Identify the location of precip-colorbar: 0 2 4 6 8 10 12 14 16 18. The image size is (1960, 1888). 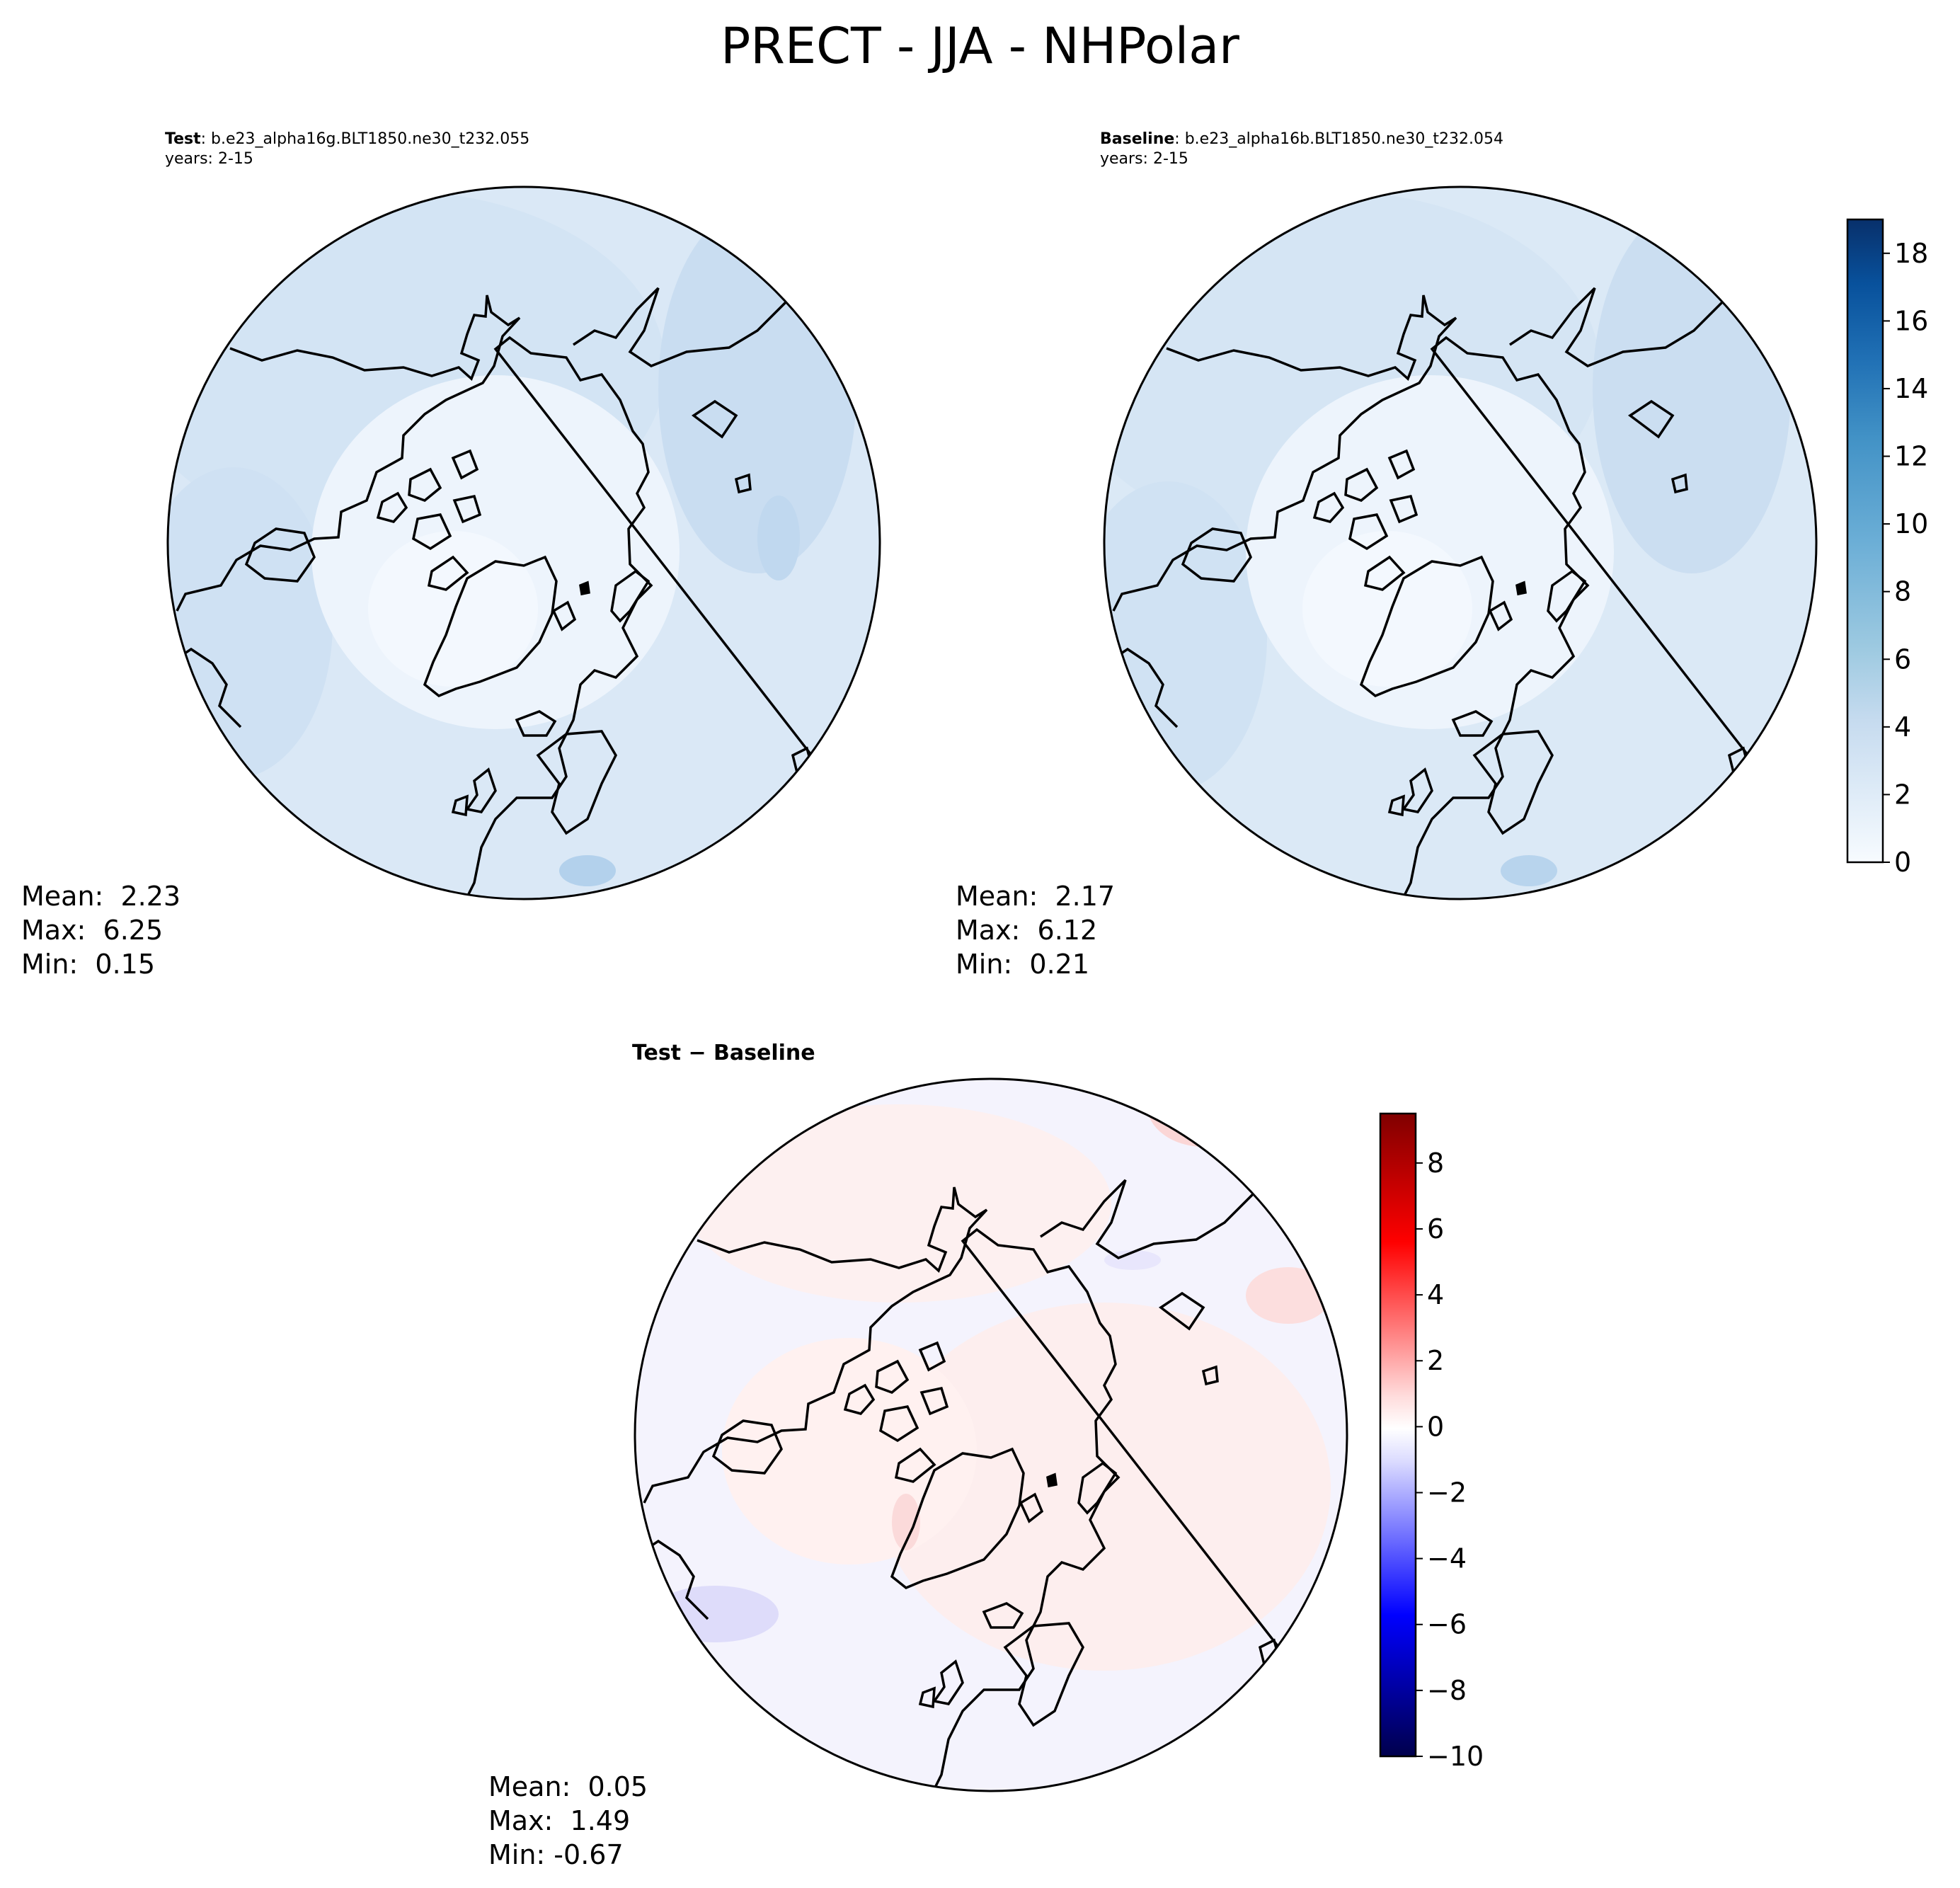
(1887, 548).